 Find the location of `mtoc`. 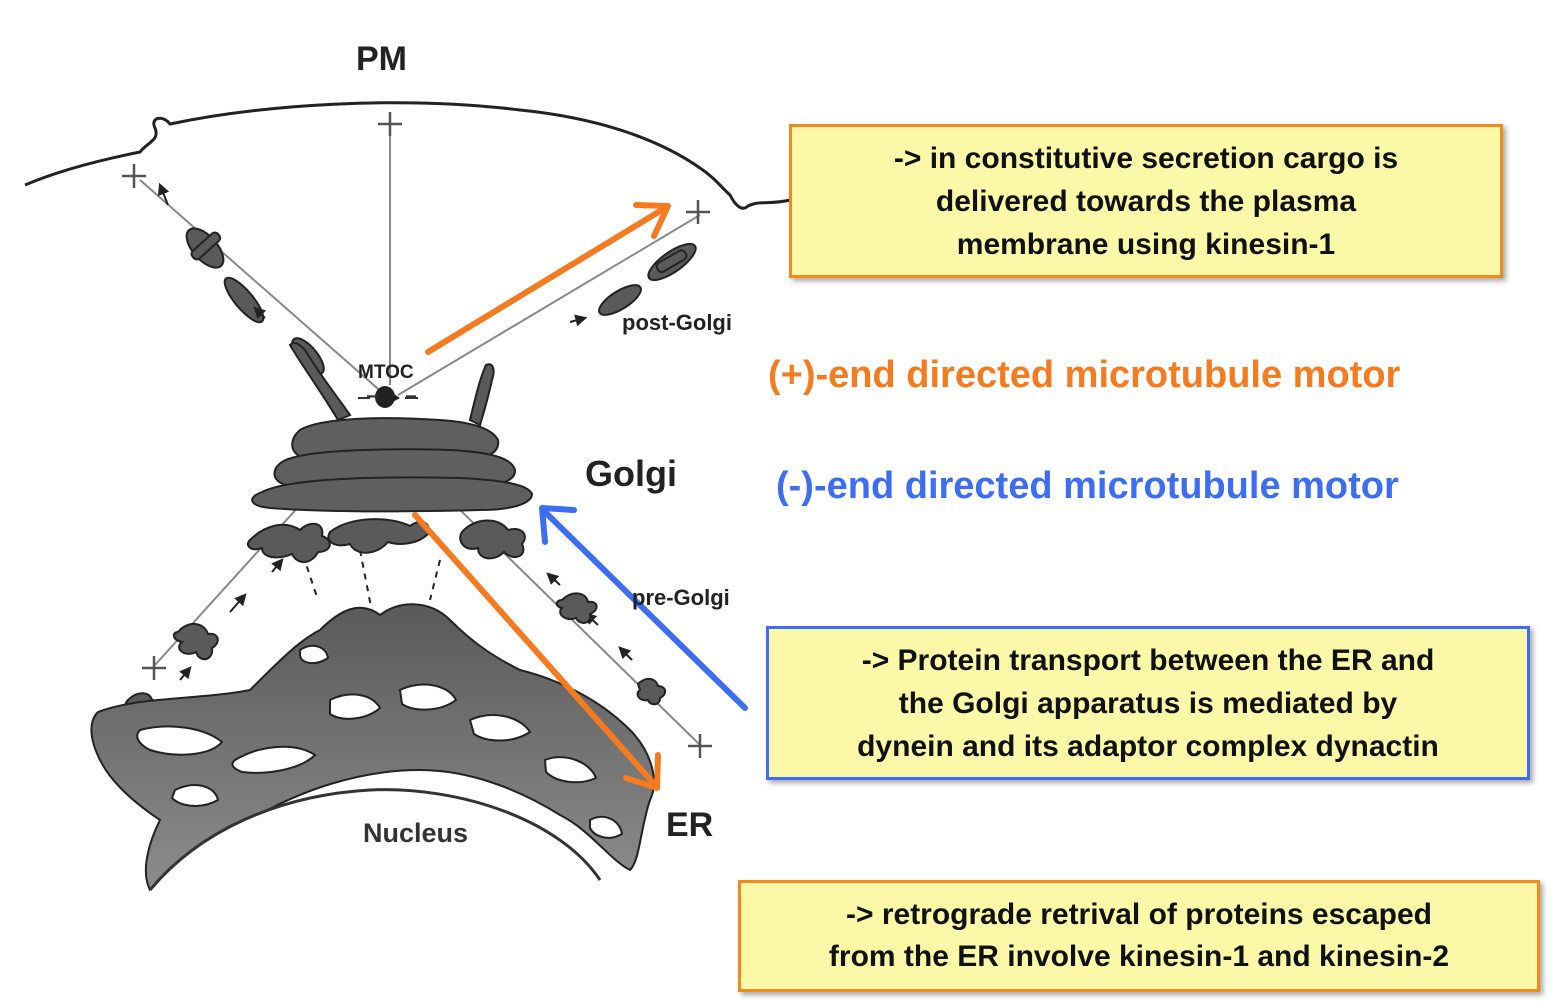

mtoc is located at coordinates (388, 397).